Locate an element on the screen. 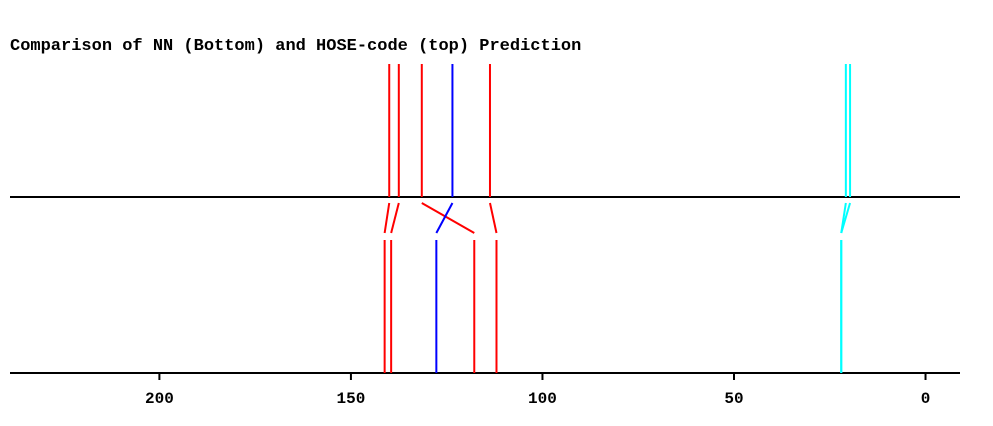 The height and width of the screenshot is (426, 993). x-axis-ticks: 200 150 100 50 0 is located at coordinates (537, 390).